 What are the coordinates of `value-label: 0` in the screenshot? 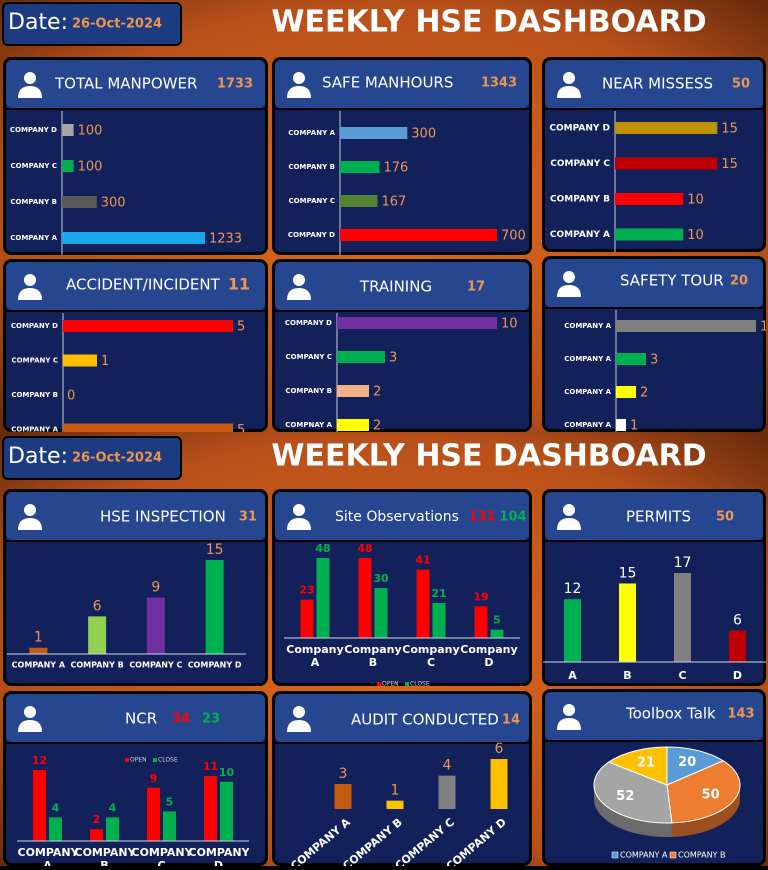 It's located at (71, 396).